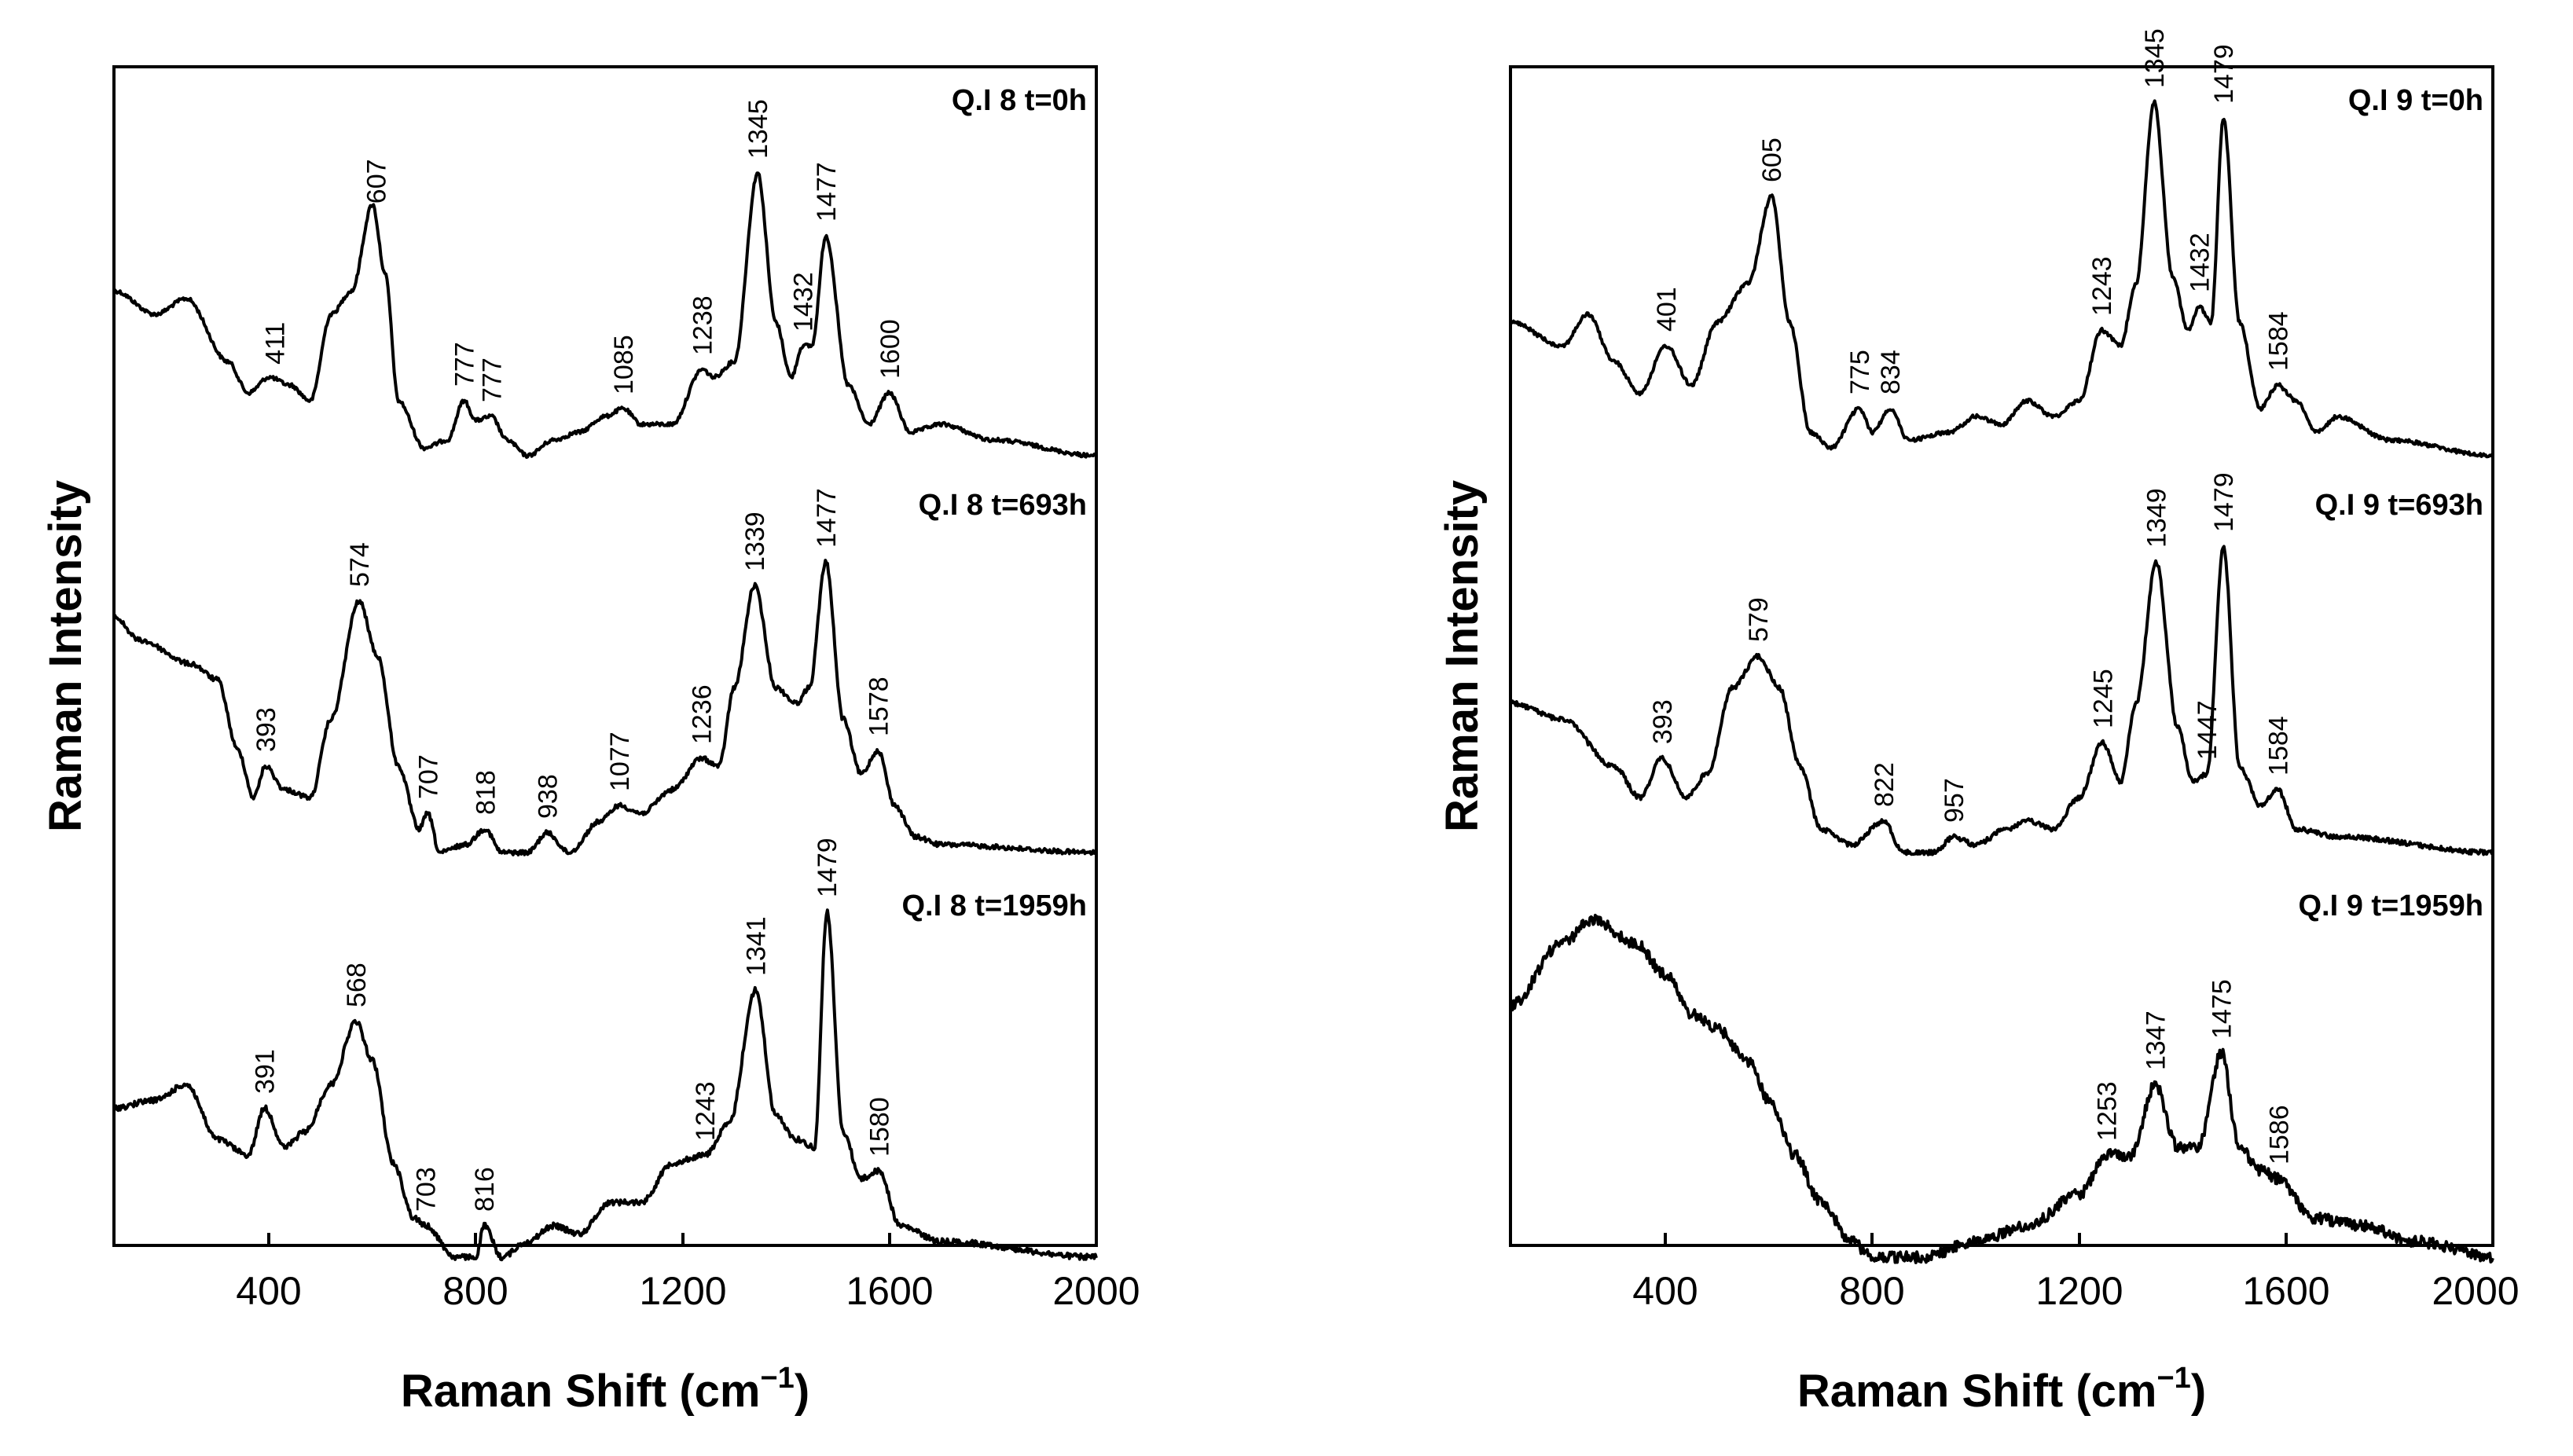 This screenshot has height=1456, width=2573. Describe the element at coordinates (276, 343) in the screenshot. I see `left-trace-1-peak-label-1: 411` at that location.